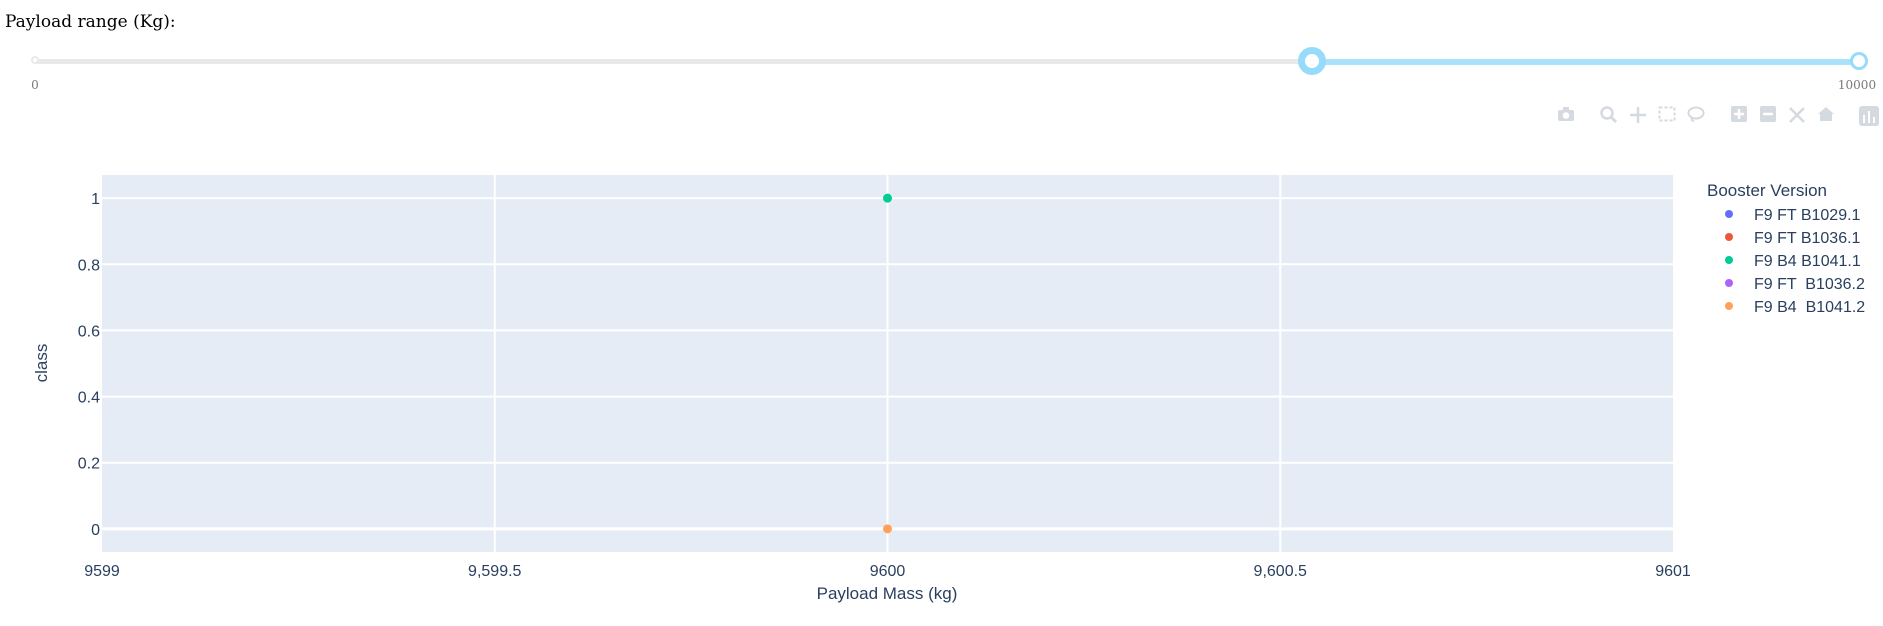 This screenshot has height=626, width=1883. What do you see at coordinates (89, 331) in the screenshot?
I see `y-tick-label: 0.6` at bounding box center [89, 331].